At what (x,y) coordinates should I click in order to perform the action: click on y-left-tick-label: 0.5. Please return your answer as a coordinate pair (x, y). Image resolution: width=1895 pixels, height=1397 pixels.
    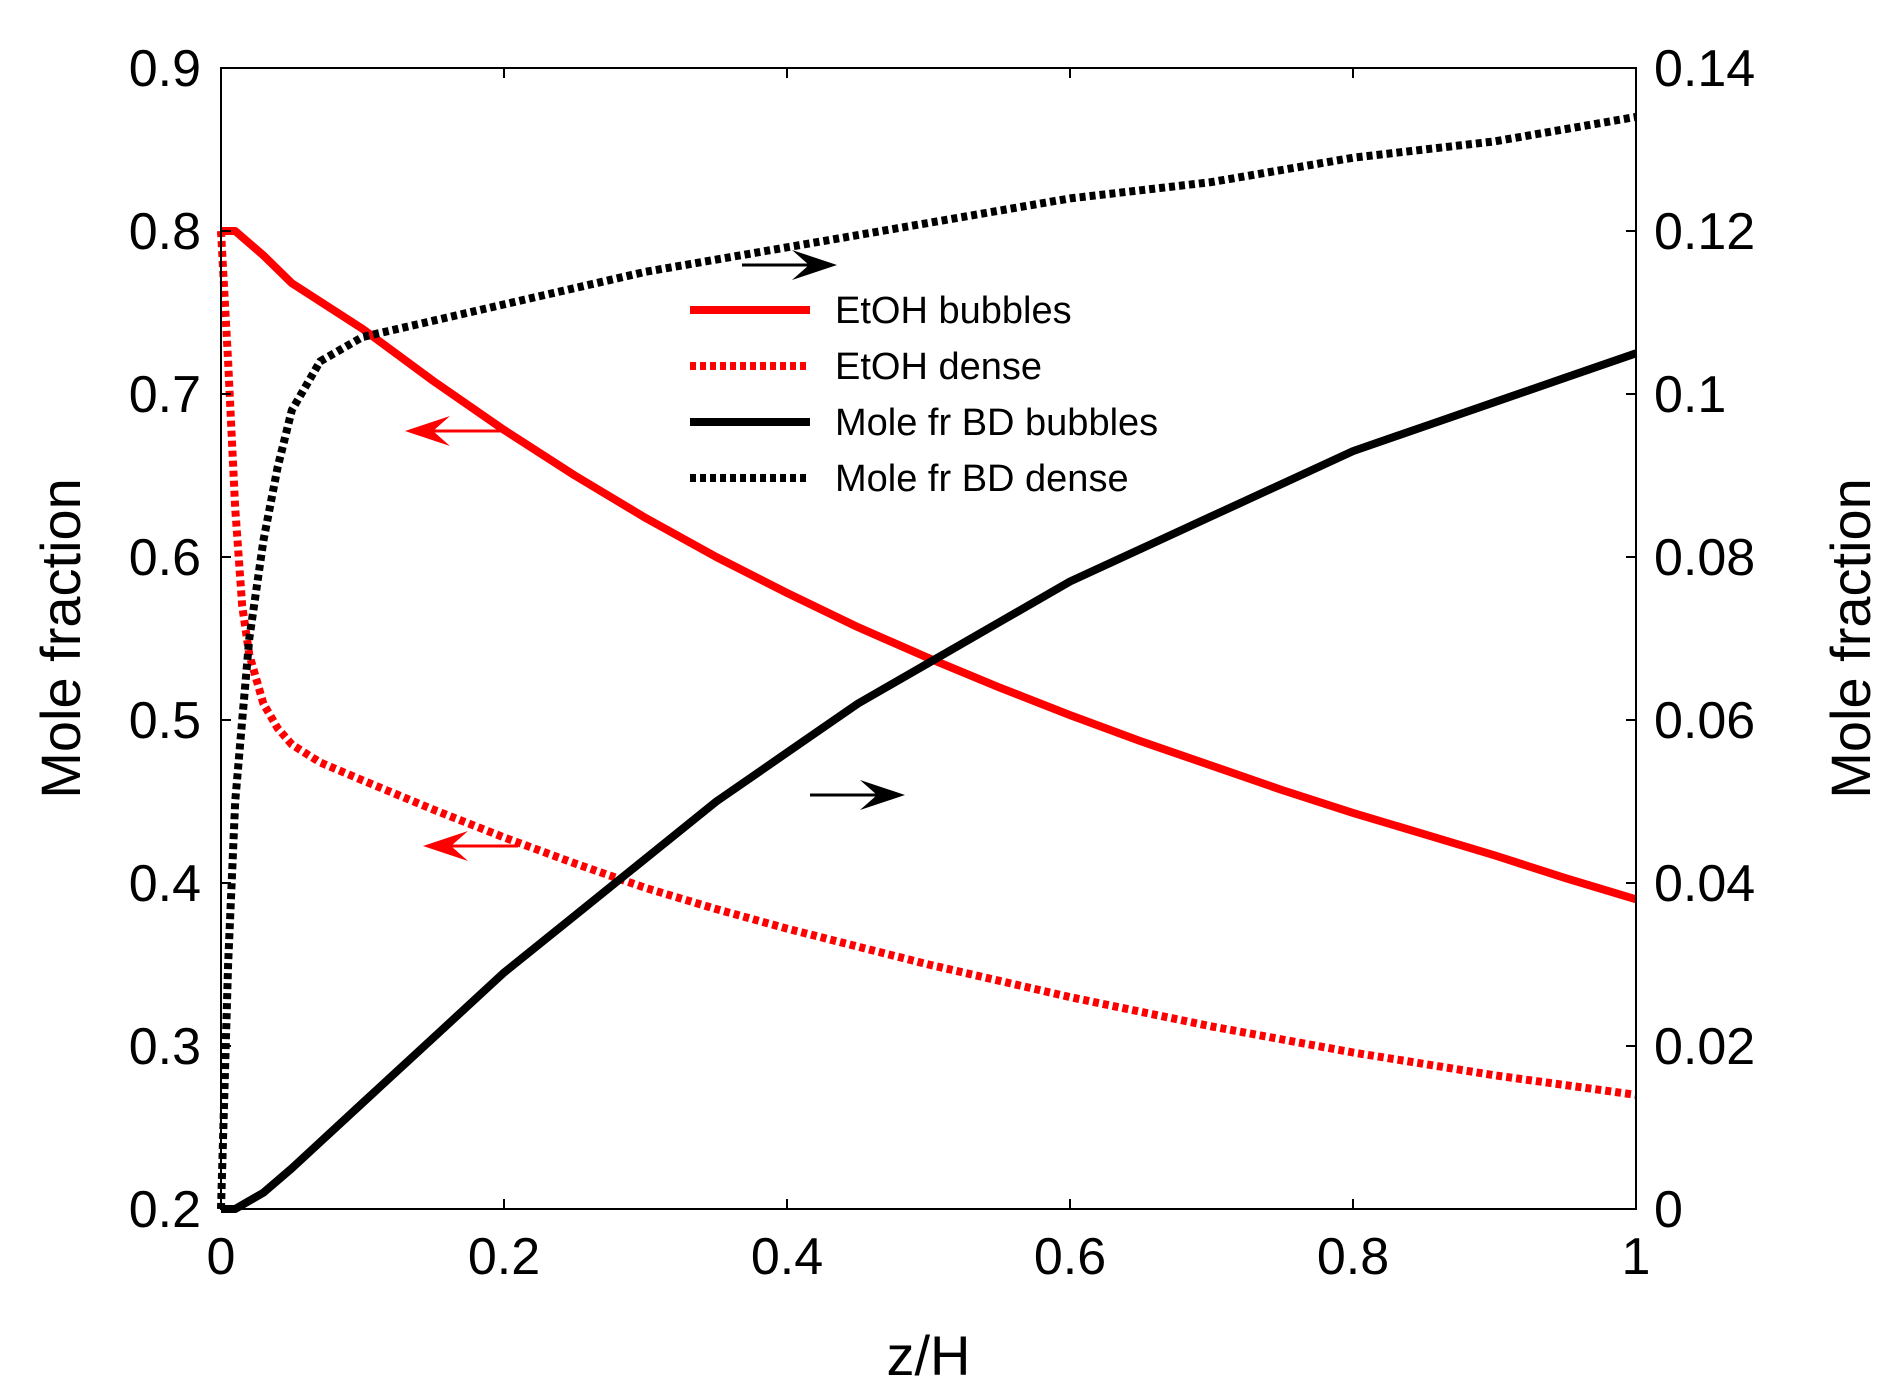
    Looking at the image, I should click on (165, 721).